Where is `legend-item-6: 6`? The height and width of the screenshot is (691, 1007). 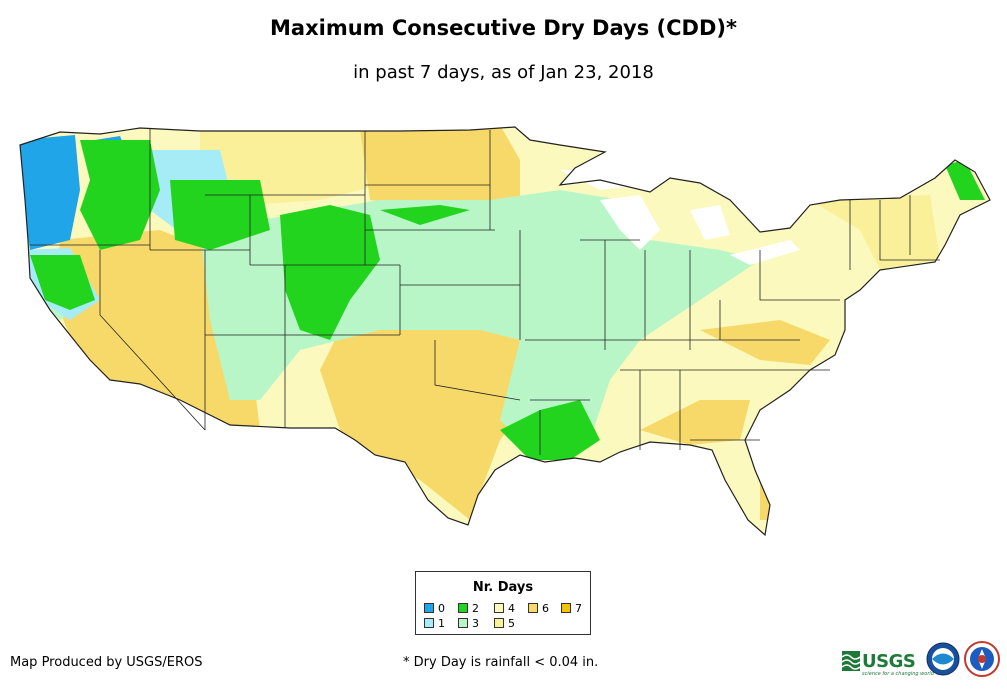 legend-item-6: 6 is located at coordinates (538, 609).